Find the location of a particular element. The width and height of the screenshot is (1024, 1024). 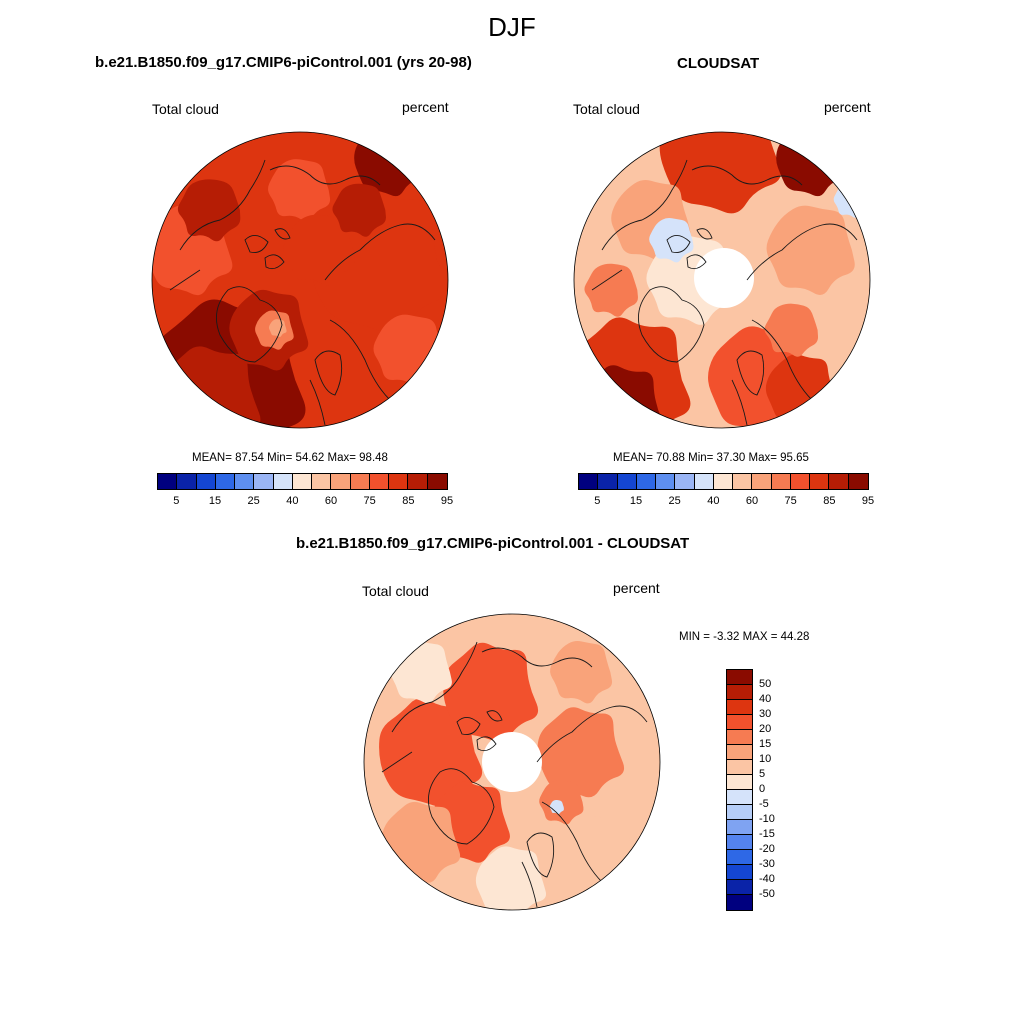

colorbar-tick-label: -20 is located at coordinates (767, 849).